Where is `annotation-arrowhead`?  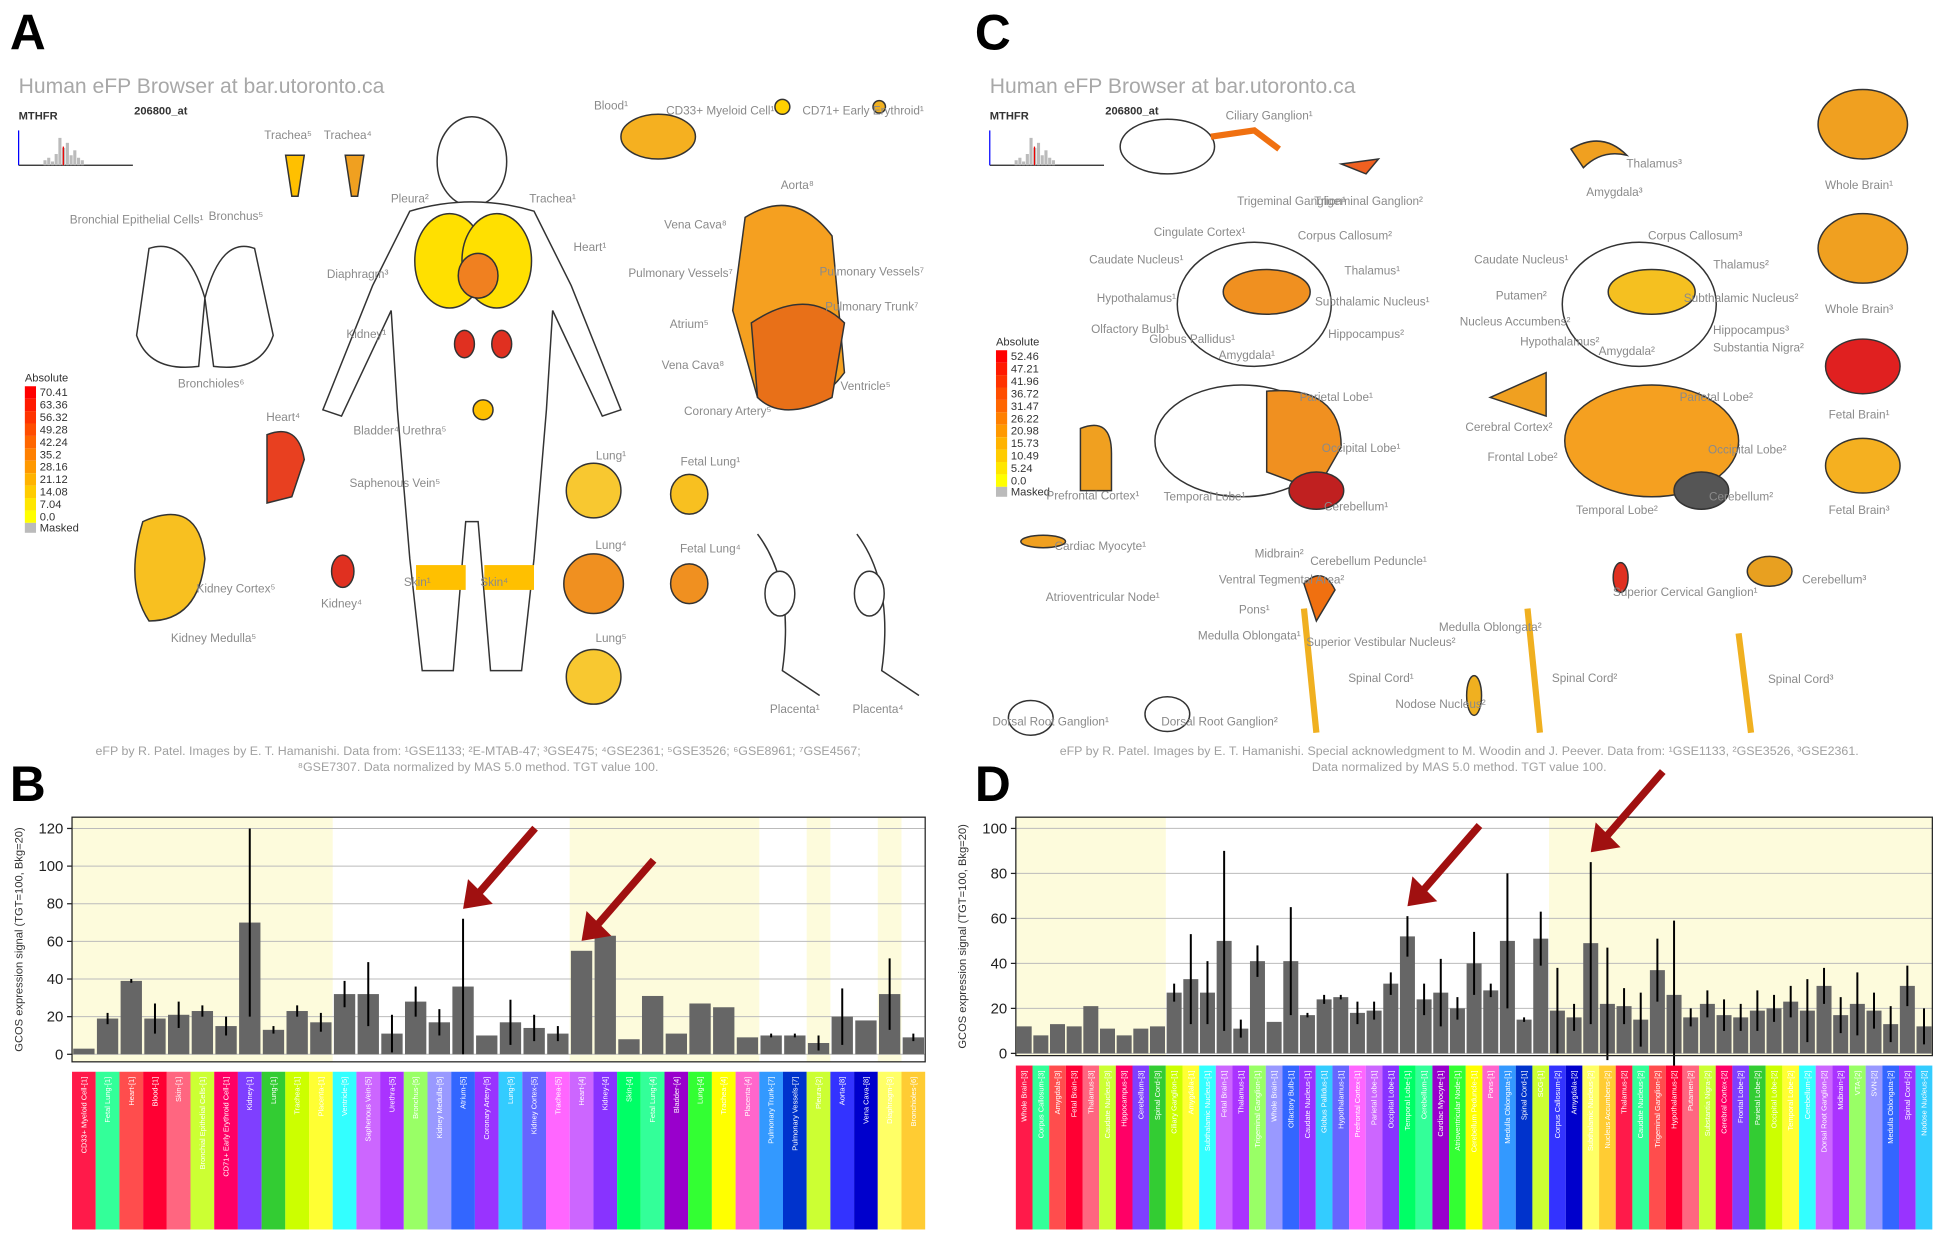 annotation-arrowhead is located at coordinates (1605, 837).